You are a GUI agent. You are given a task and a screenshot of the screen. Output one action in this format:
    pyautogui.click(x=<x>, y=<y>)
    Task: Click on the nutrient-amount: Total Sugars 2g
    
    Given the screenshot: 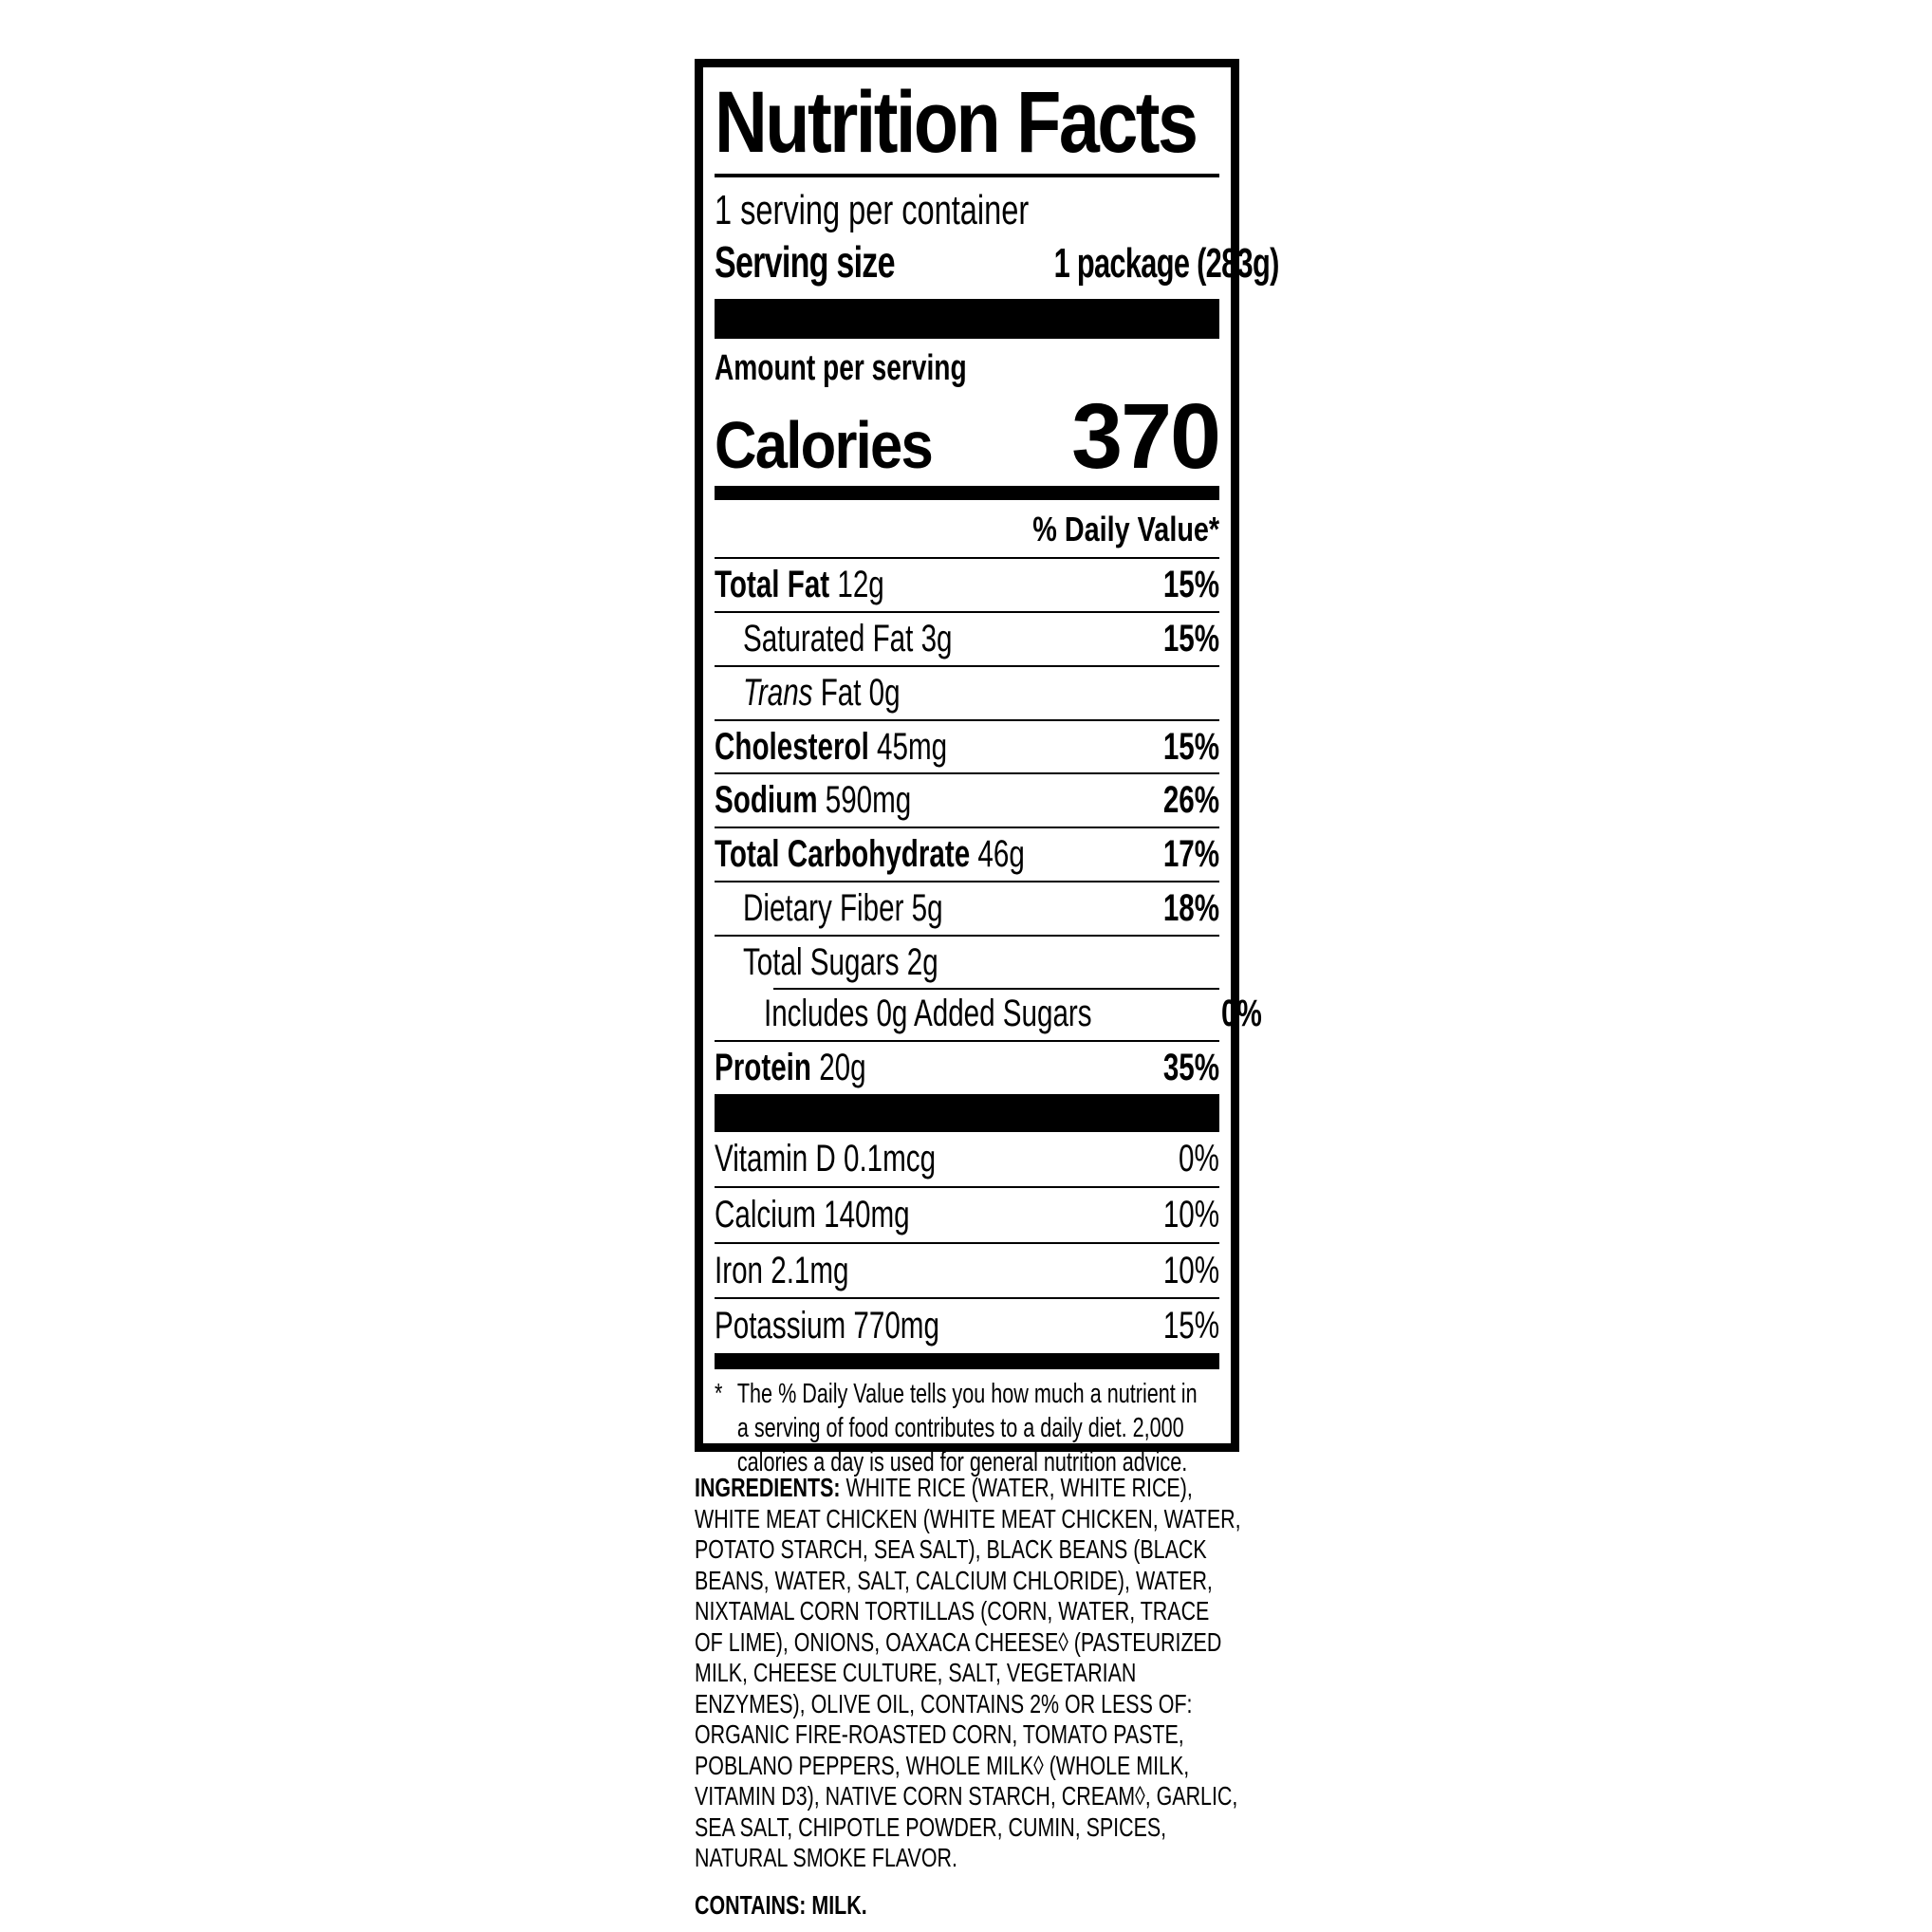 What is the action you would take?
    pyautogui.click(x=840, y=961)
    